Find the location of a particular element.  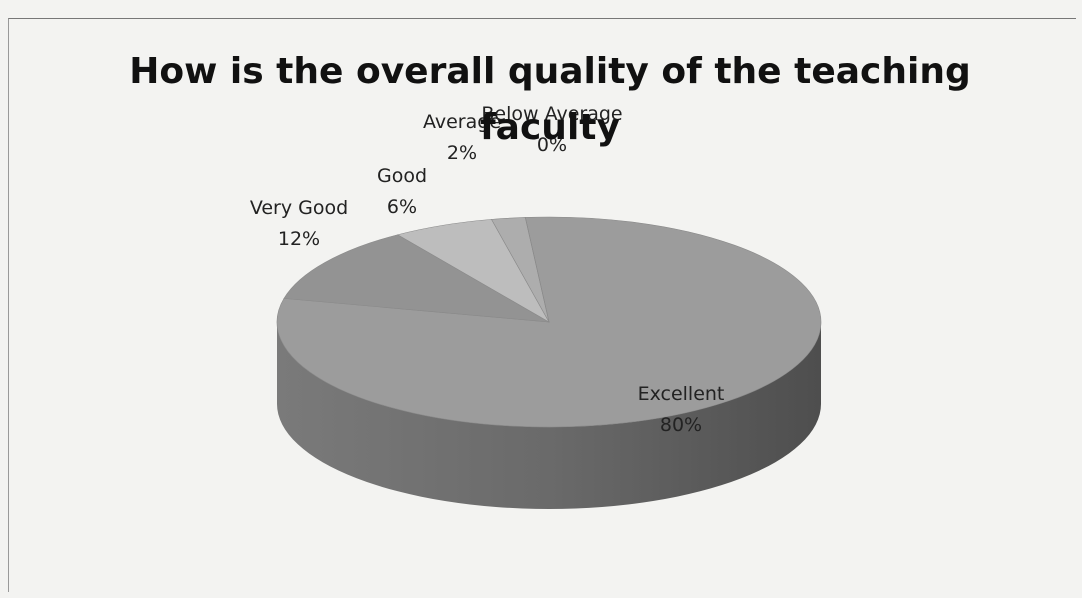

data-label: Good 6% is located at coordinates (402, 191).